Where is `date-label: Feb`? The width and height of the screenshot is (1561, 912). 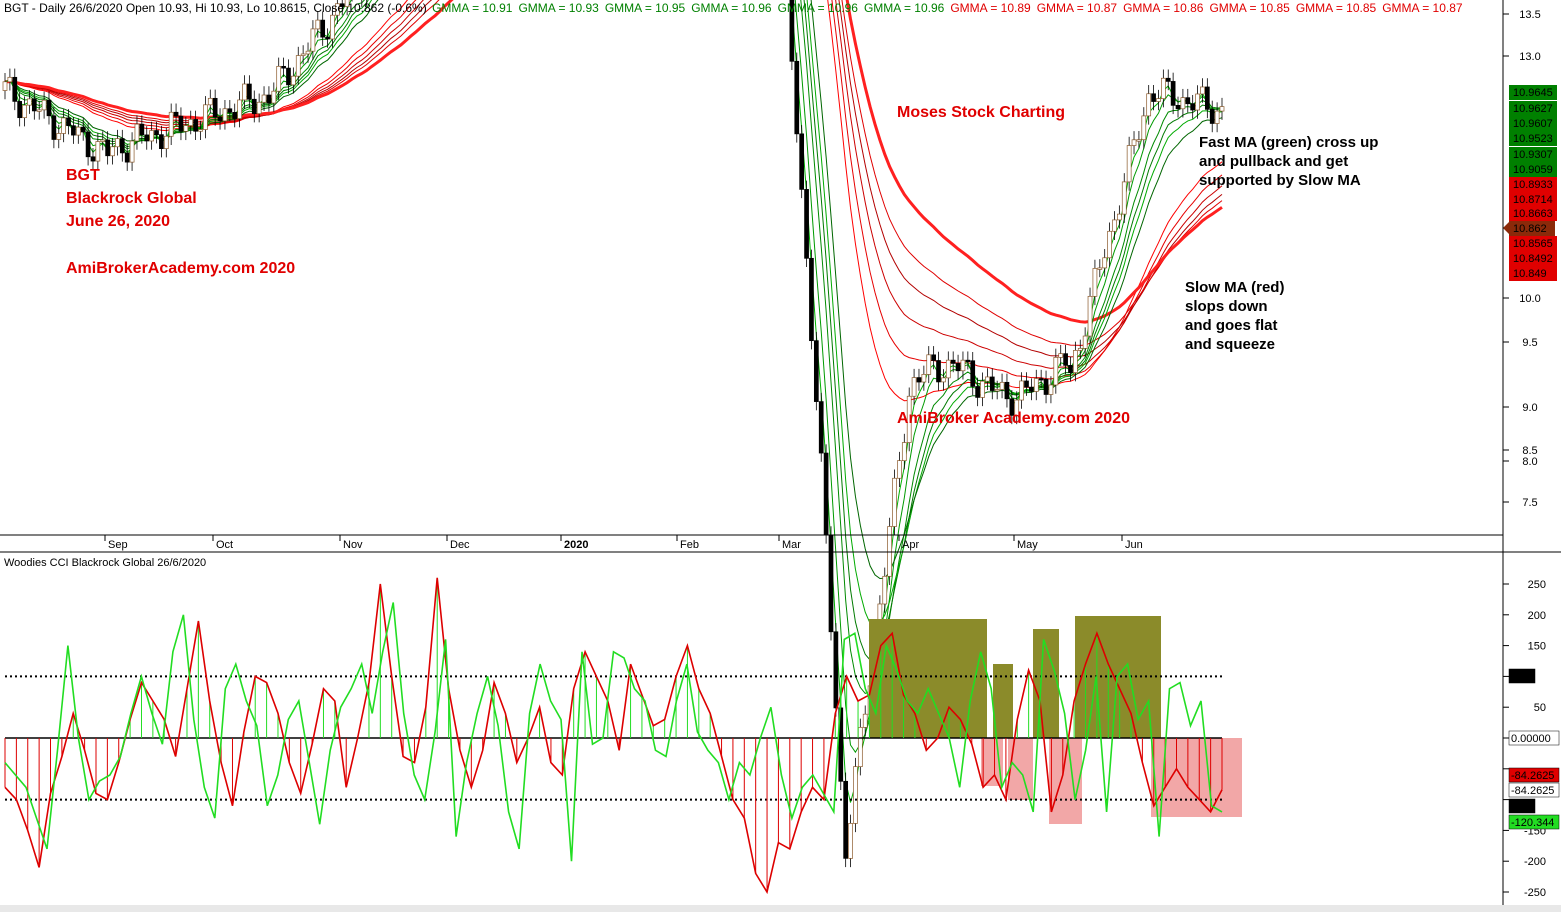 date-label: Feb is located at coordinates (689, 545).